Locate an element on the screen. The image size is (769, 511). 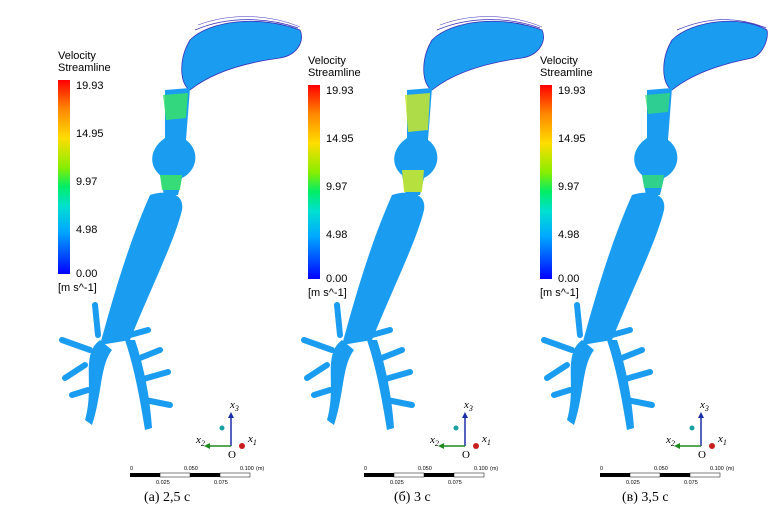
caption-c: (в) 3,5 с is located at coordinates (645, 497).